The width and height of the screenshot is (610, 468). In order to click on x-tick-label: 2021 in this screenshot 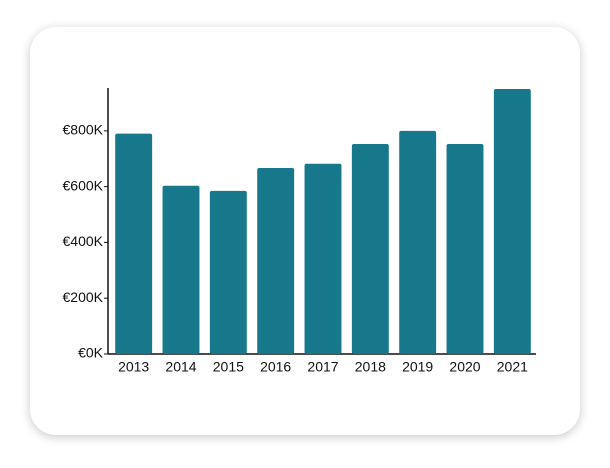, I will do `click(512, 367)`.